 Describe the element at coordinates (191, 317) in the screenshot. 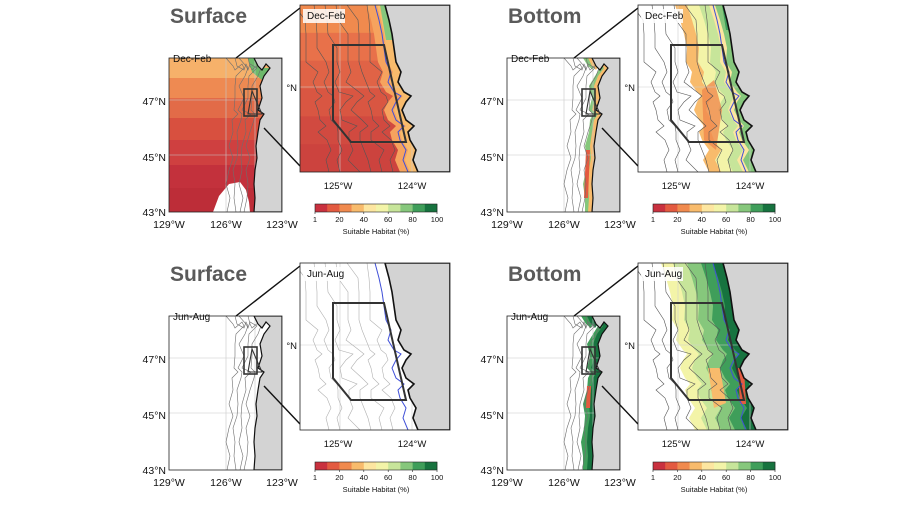

I see `season-label: Jun-Aug` at that location.